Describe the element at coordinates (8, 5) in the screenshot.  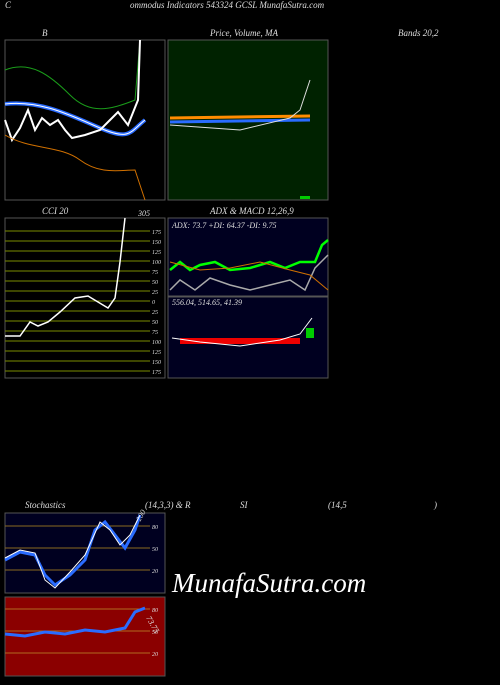
I see `header-left: C` at that location.